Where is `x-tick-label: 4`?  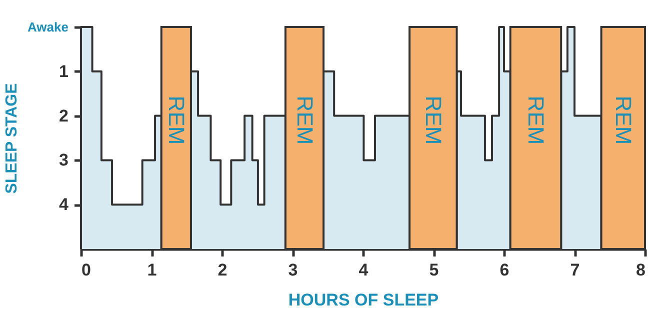
x-tick-label: 4 is located at coordinates (363, 270).